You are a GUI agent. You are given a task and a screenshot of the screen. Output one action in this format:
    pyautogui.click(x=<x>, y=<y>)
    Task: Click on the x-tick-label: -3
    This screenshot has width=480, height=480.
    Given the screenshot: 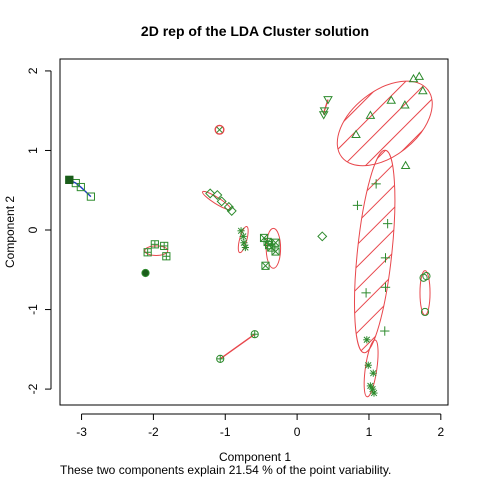 What is the action you would take?
    pyautogui.click(x=81, y=432)
    